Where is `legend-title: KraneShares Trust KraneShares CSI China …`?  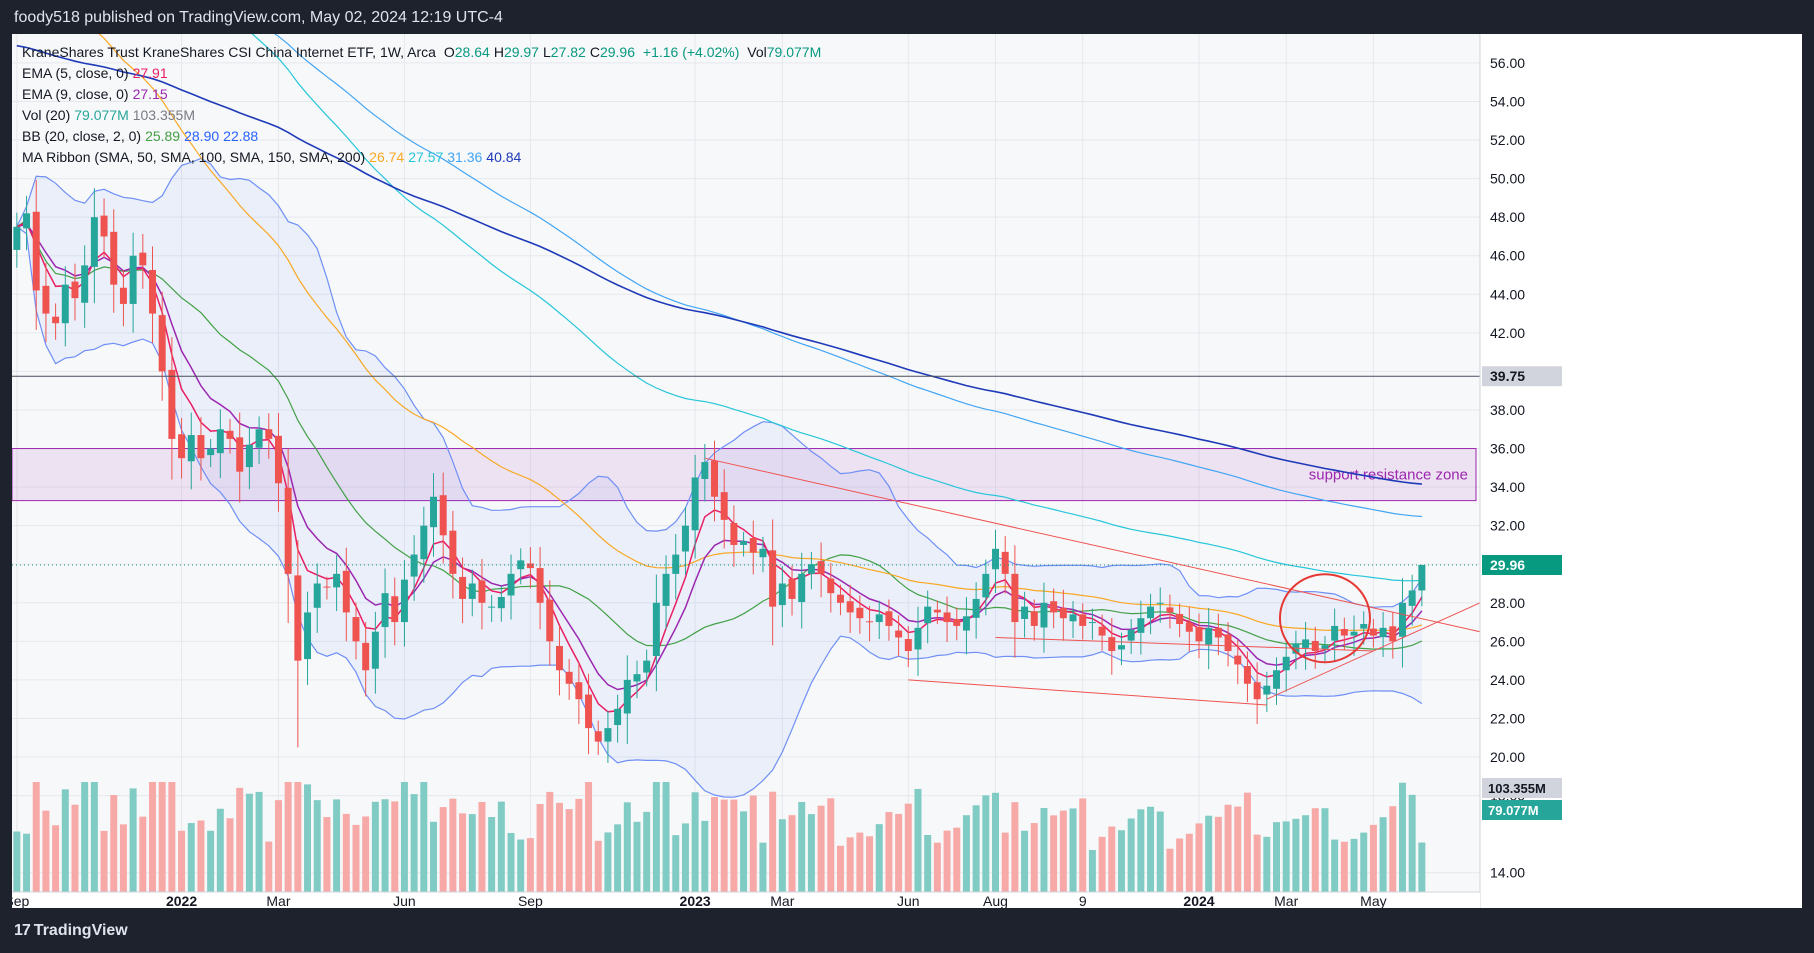
legend-title: KraneShares Trust KraneShares CSI China … is located at coordinates (229, 52).